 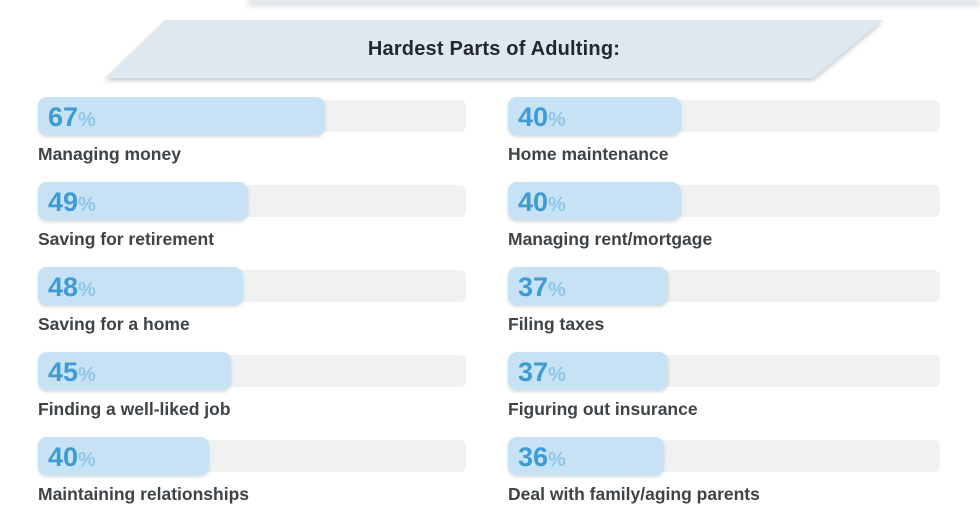 I want to click on bar-value-number: 49, so click(x=63, y=202).